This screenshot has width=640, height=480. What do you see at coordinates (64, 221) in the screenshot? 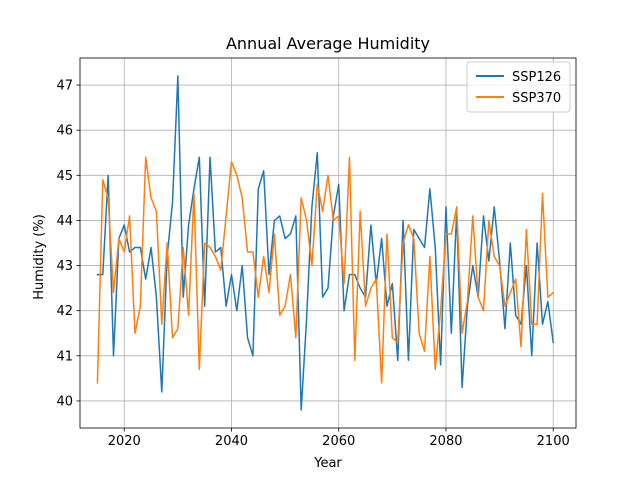
I see `y-tick-label: 44` at bounding box center [64, 221].